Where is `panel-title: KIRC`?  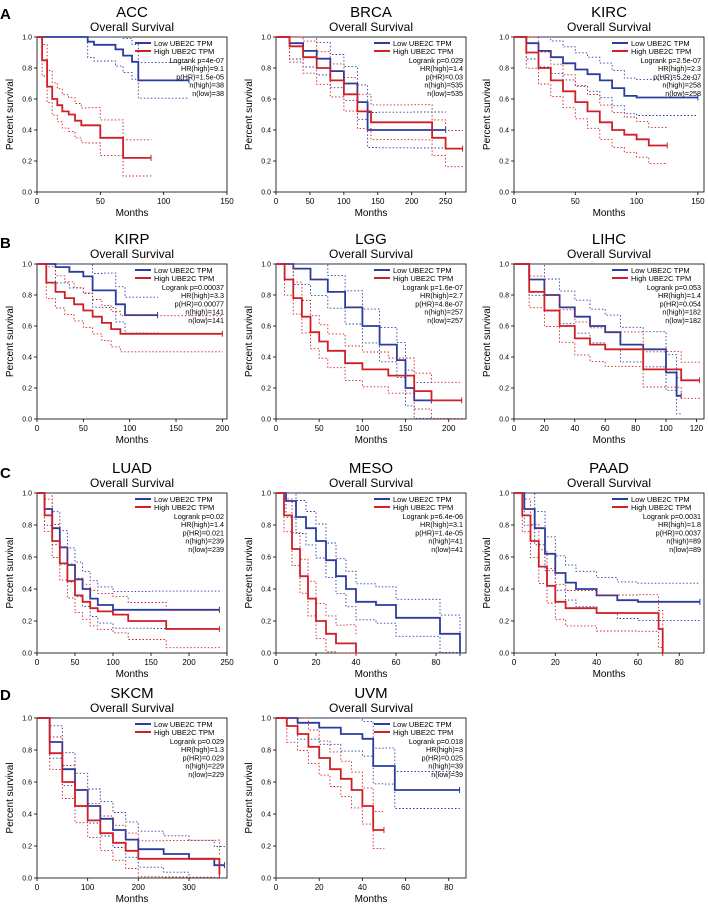 panel-title: KIRC is located at coordinates (609, 12).